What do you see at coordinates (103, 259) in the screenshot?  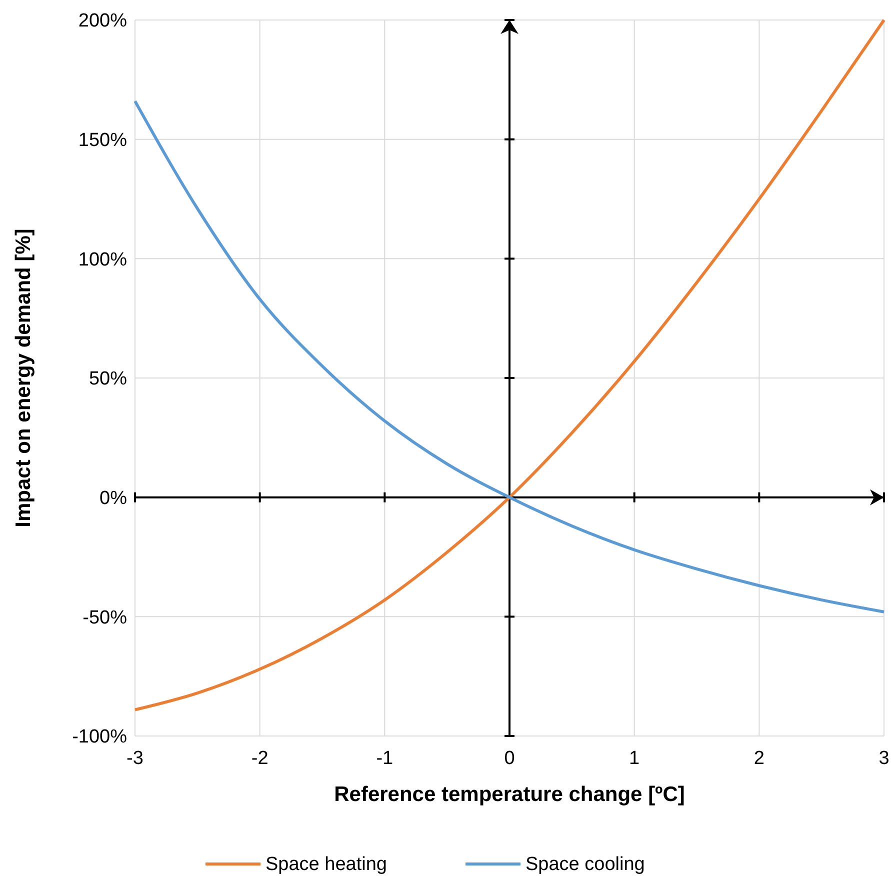 I see `y-tick-label: 100%` at bounding box center [103, 259].